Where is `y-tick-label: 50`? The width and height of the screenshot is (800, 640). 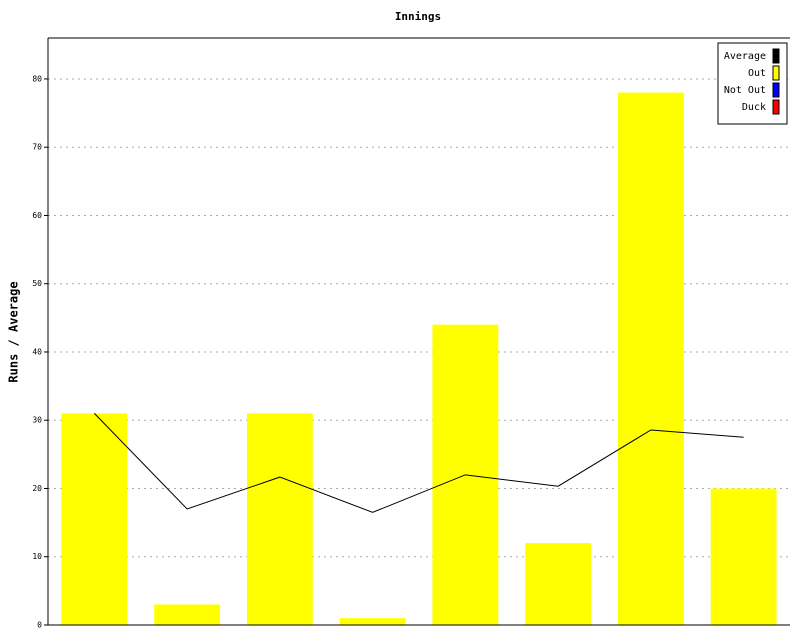
y-tick-label: 50 is located at coordinates (37, 283).